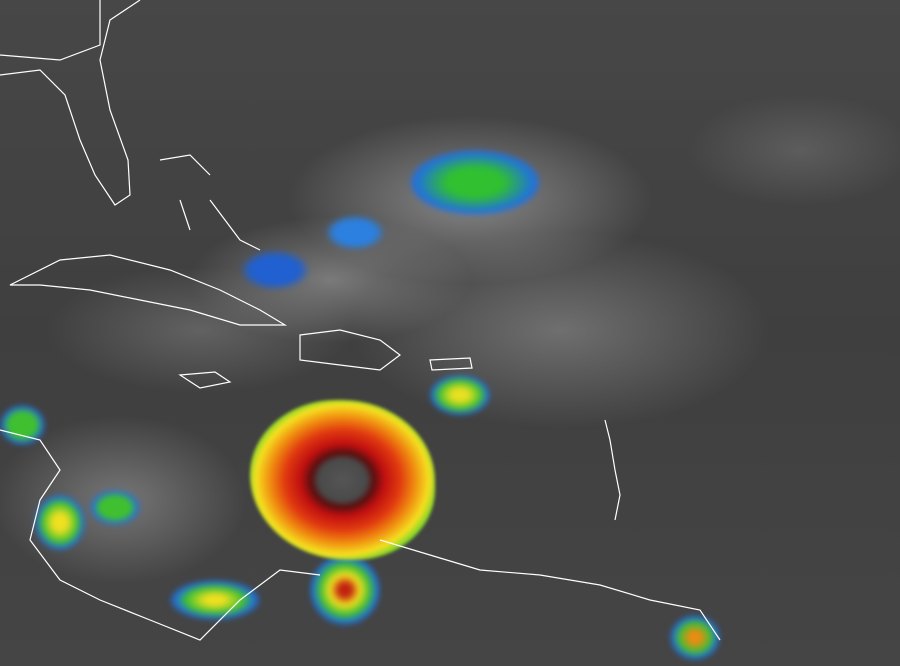 The image size is (900, 666). Describe the element at coordinates (50, 30) in the screenshot. I see `us-coast` at that location.